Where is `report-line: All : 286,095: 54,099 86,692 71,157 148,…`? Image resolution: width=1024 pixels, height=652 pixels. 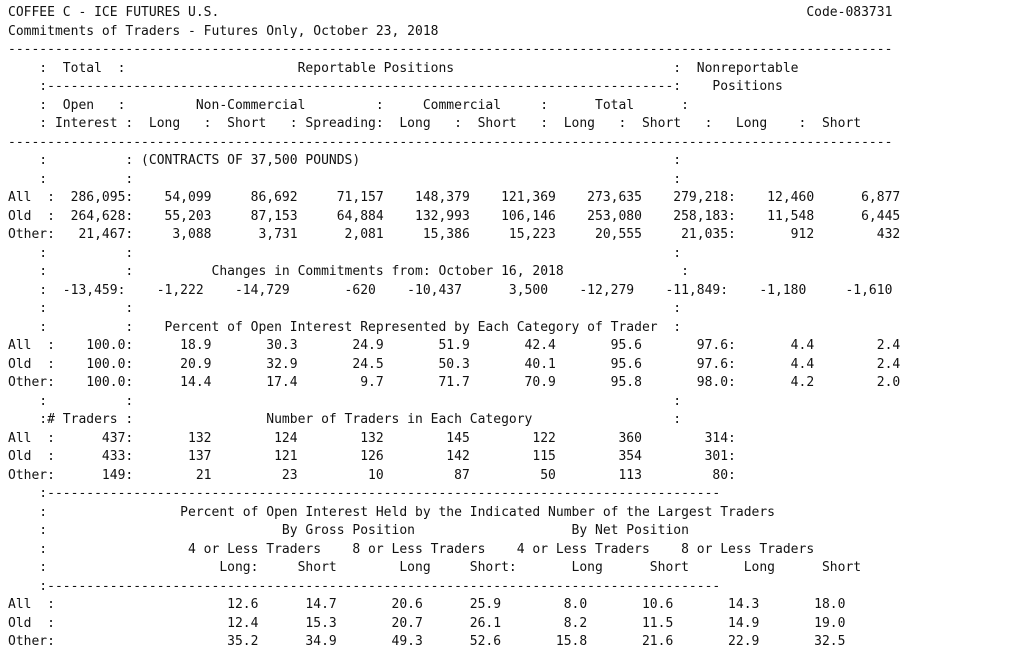 report-line: All : 286,095: 54,099 86,692 71,157 148,… is located at coordinates (454, 197).